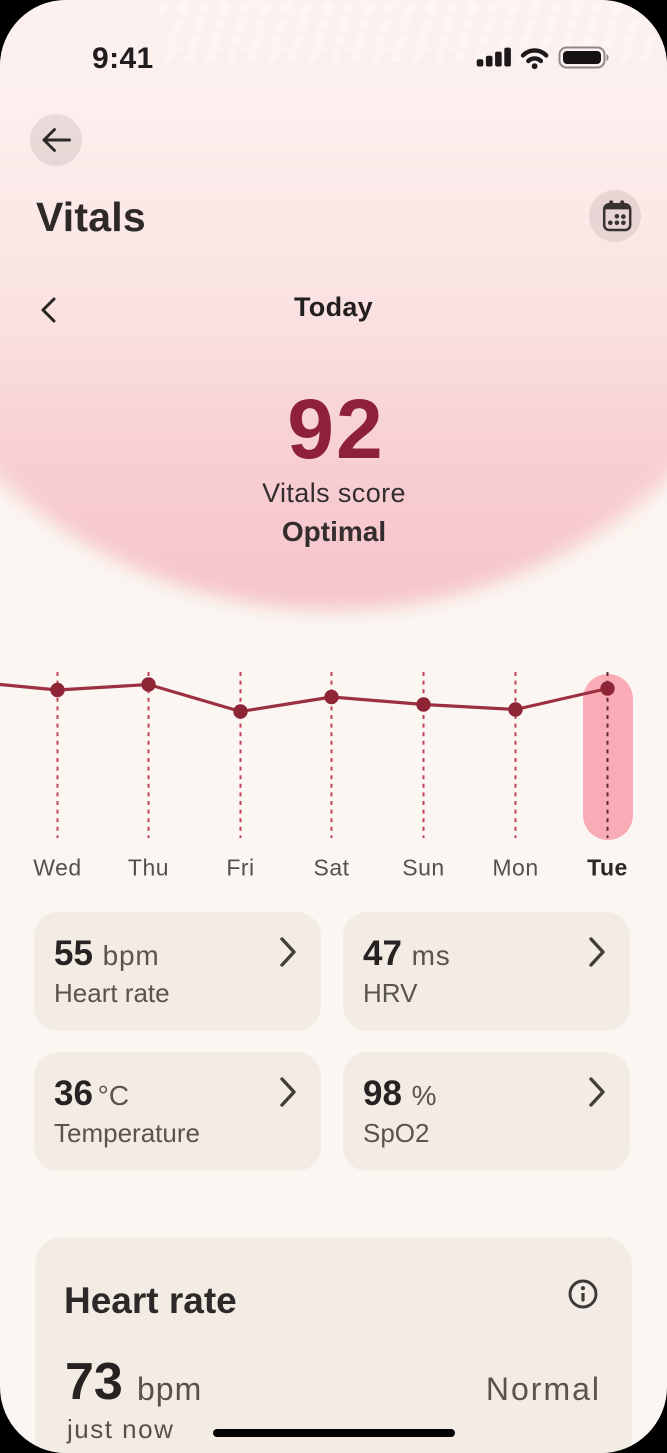 The height and width of the screenshot is (1453, 667). Describe the element at coordinates (331, 868) in the screenshot. I see `svg-text: Sat` at that location.